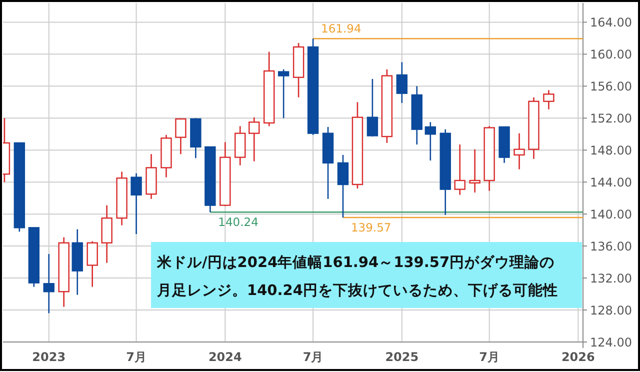 This screenshot has height=372, width=640. What do you see at coordinates (371, 227) in the screenshot?
I see `ref-line-label: 139.57` at bounding box center [371, 227].